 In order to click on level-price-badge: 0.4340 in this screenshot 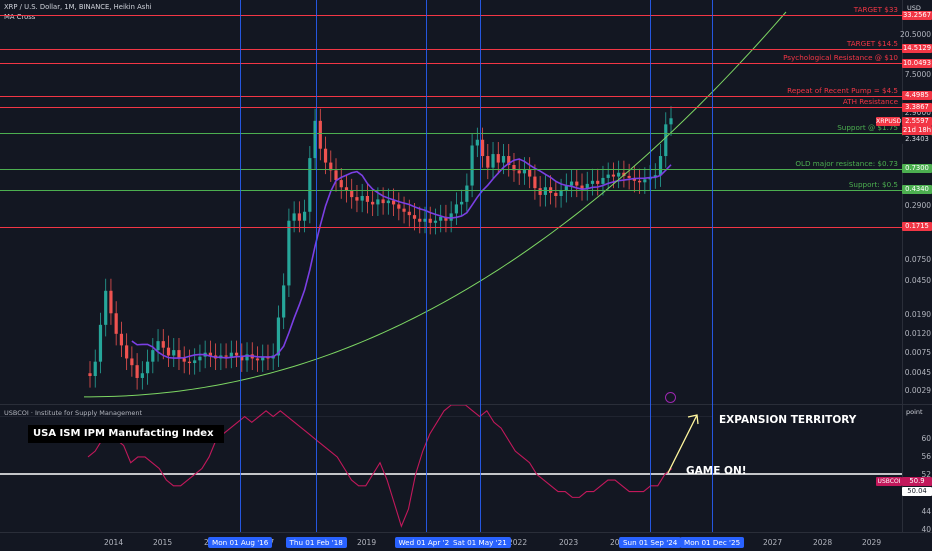, I will do `click(917, 190)`.